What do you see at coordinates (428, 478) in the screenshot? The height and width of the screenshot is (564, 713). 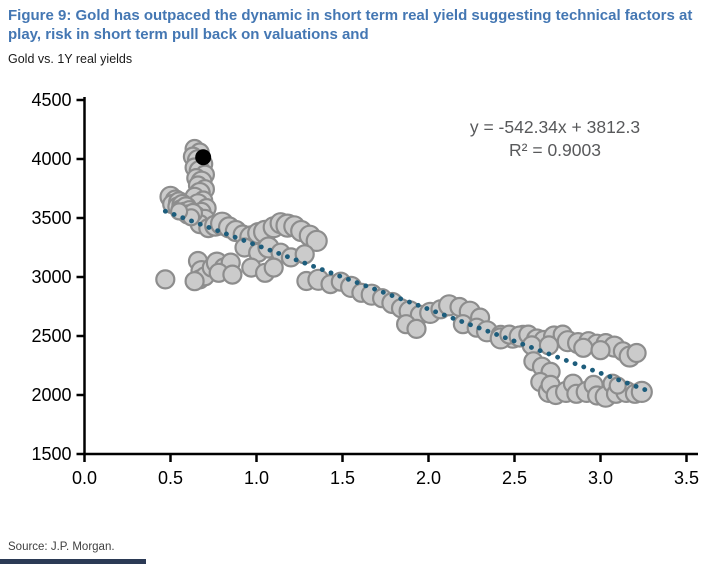 I see `x-tick-label: 2.0` at bounding box center [428, 478].